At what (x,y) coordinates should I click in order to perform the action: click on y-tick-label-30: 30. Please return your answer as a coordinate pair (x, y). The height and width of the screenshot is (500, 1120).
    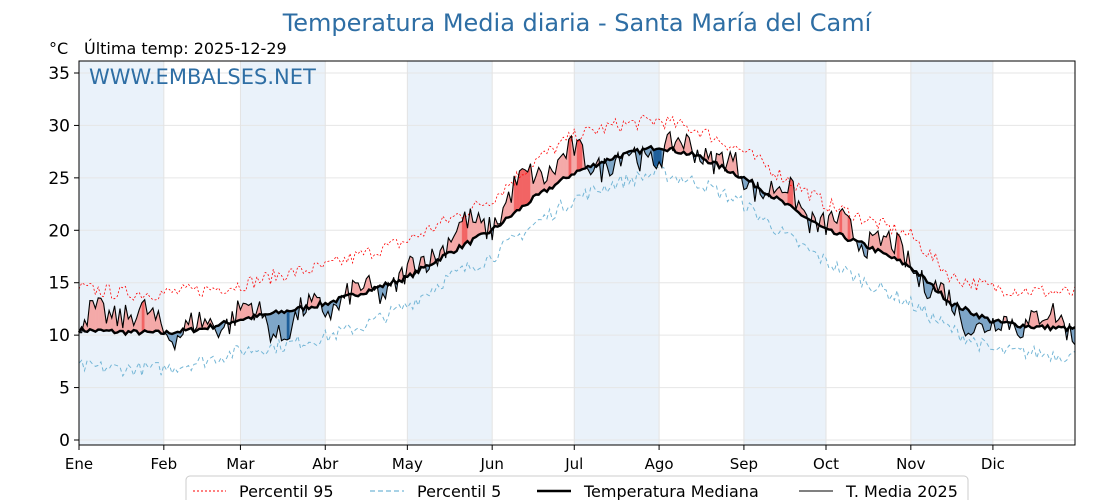
    Looking at the image, I should click on (59, 126).